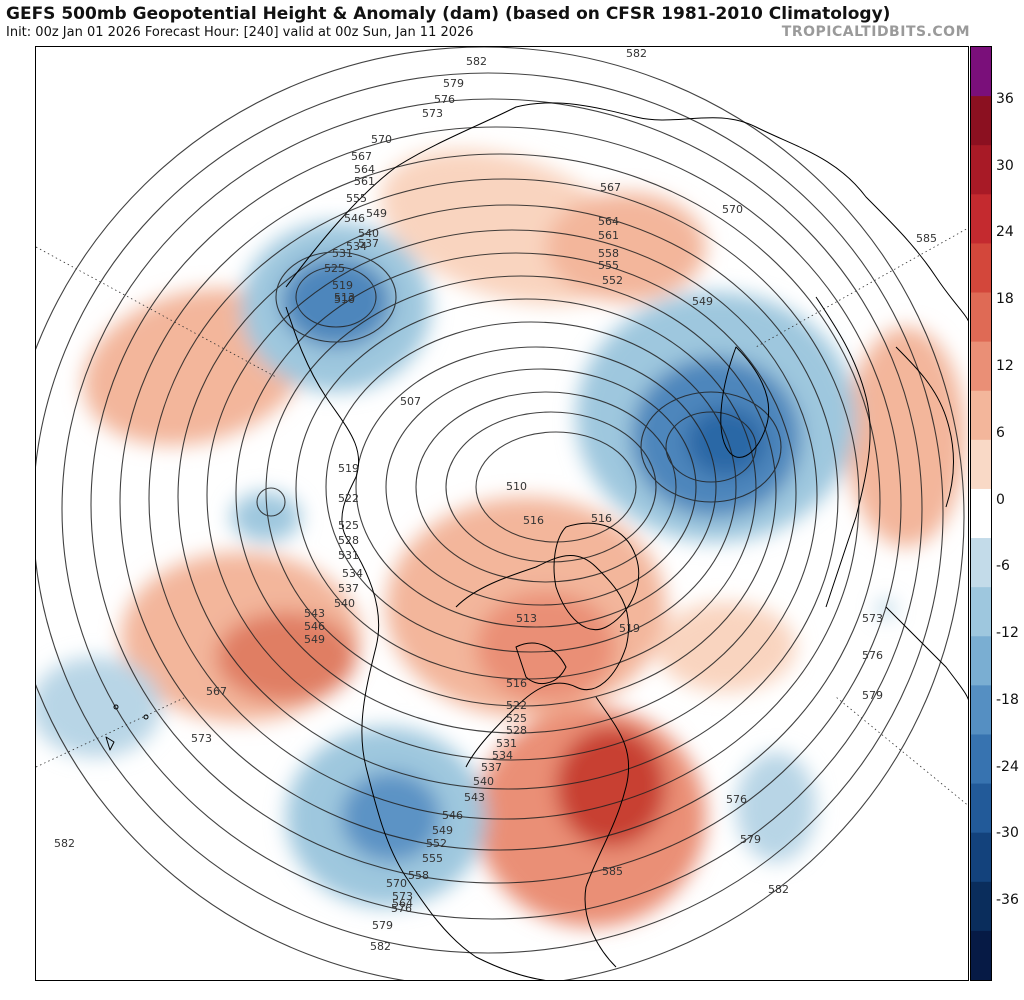 The width and height of the screenshot is (1024, 1000). I want to click on colorbar-tick-label: 18, so click(1005, 299).